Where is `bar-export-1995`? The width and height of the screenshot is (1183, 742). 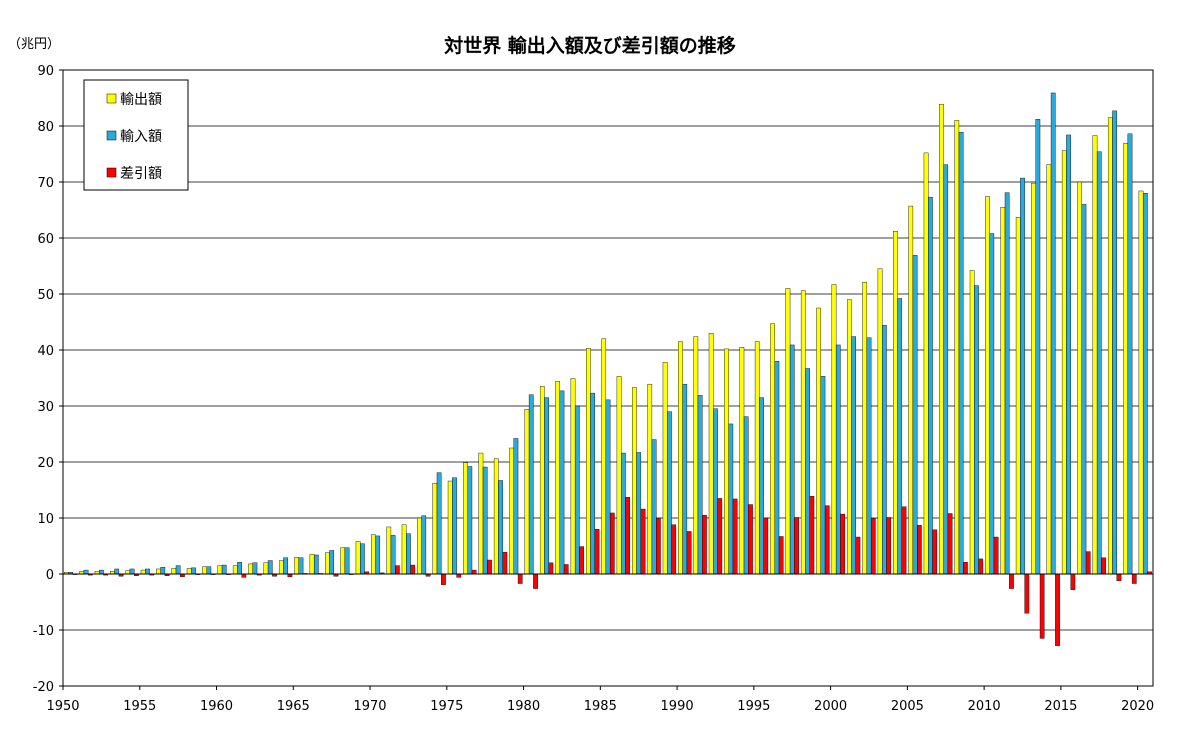
bar-export-1995 is located at coordinates (757, 458).